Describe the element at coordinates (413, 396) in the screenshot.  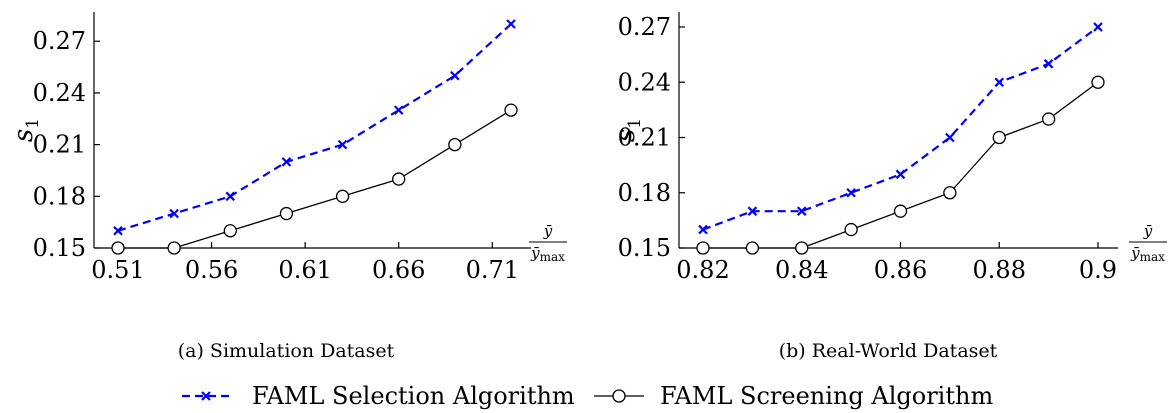
I see `legend-selection-label: FAML Selection Algorithm` at that location.